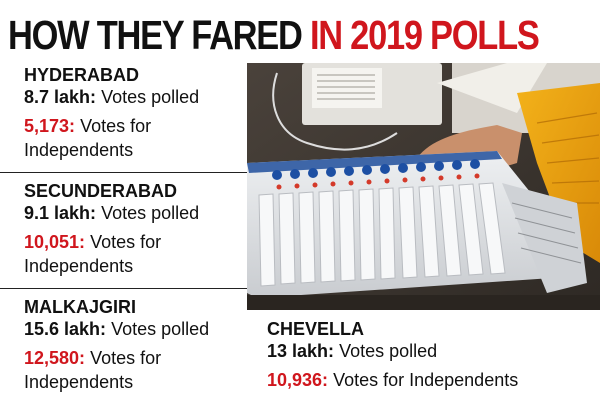 The image size is (600, 410). I want to click on independent-votes-label: Votes for Independents, so click(426, 380).